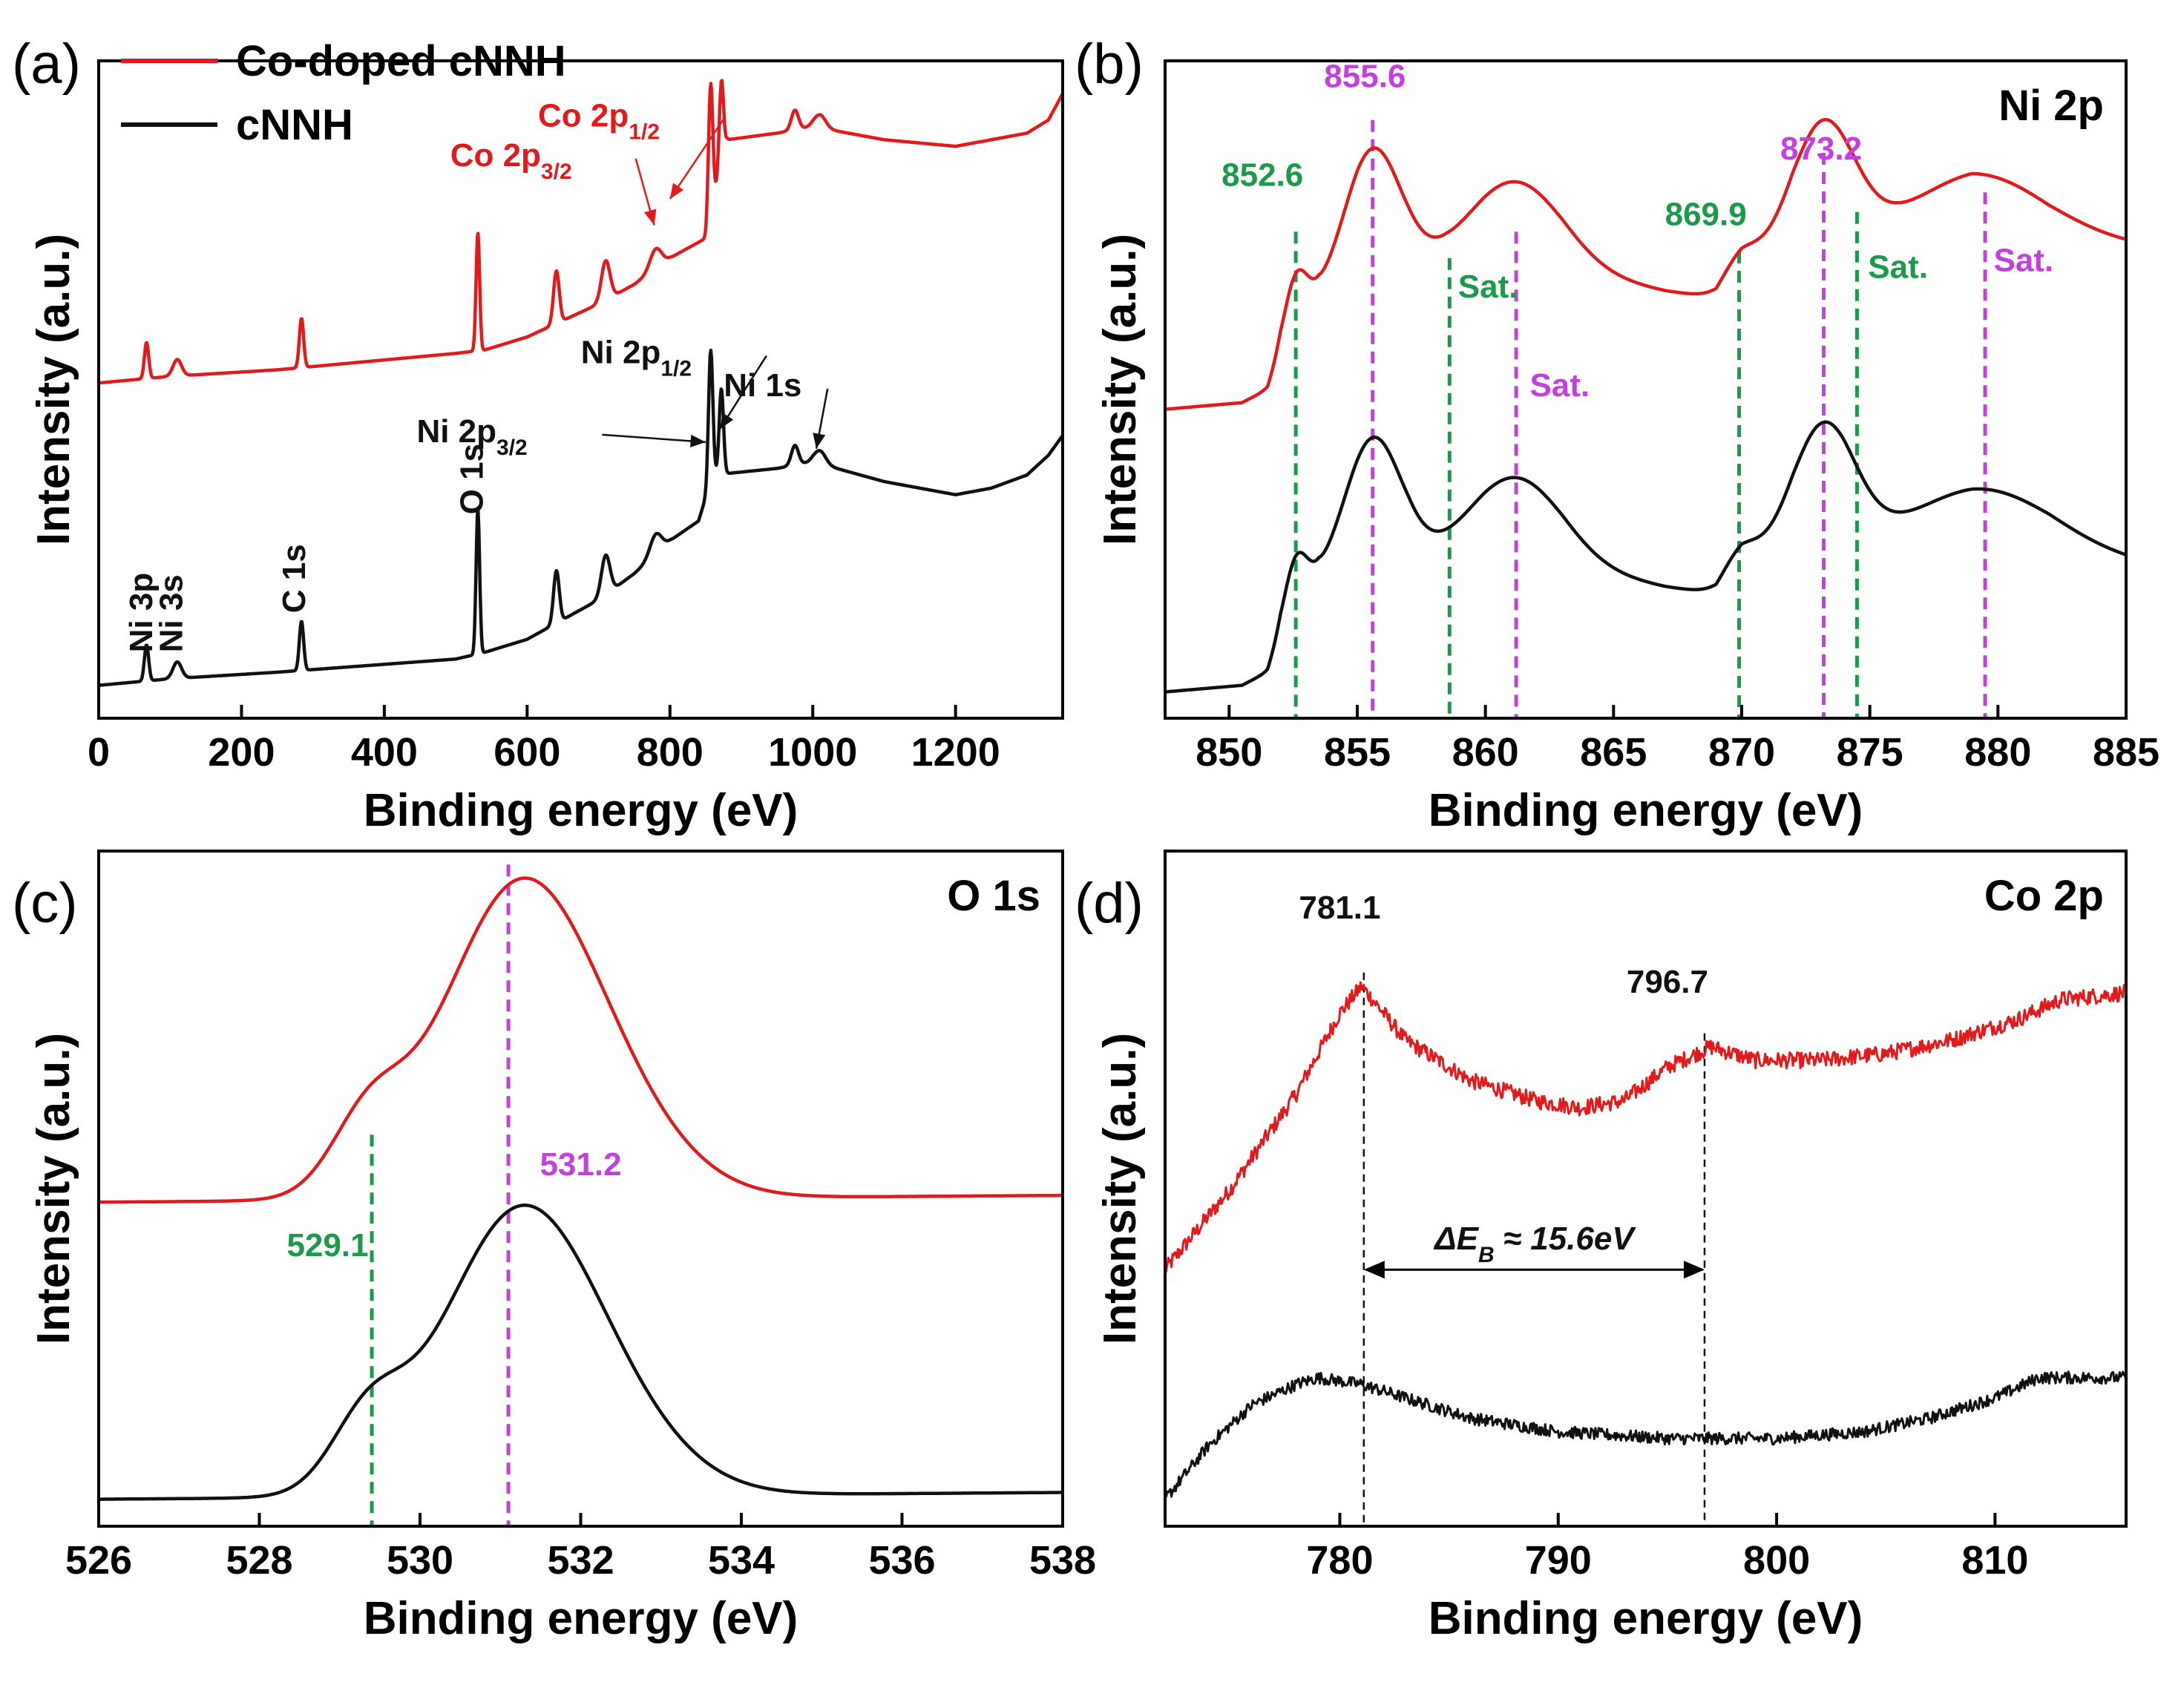 This screenshot has width=2181, height=1708. I want to click on annotation-label: 852.6, so click(1262, 175).